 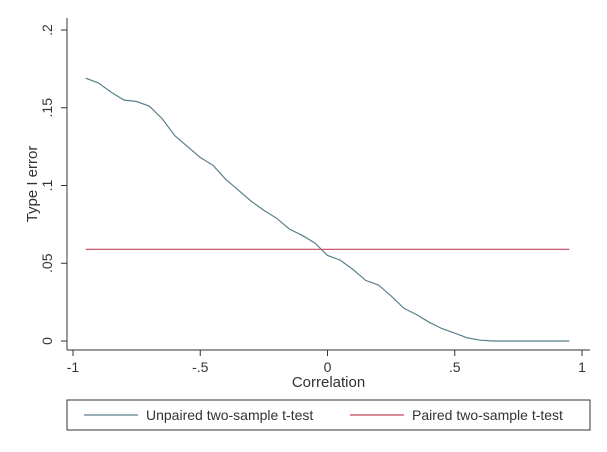 What do you see at coordinates (328, 367) in the screenshot?
I see `x-tick-label: 0` at bounding box center [328, 367].